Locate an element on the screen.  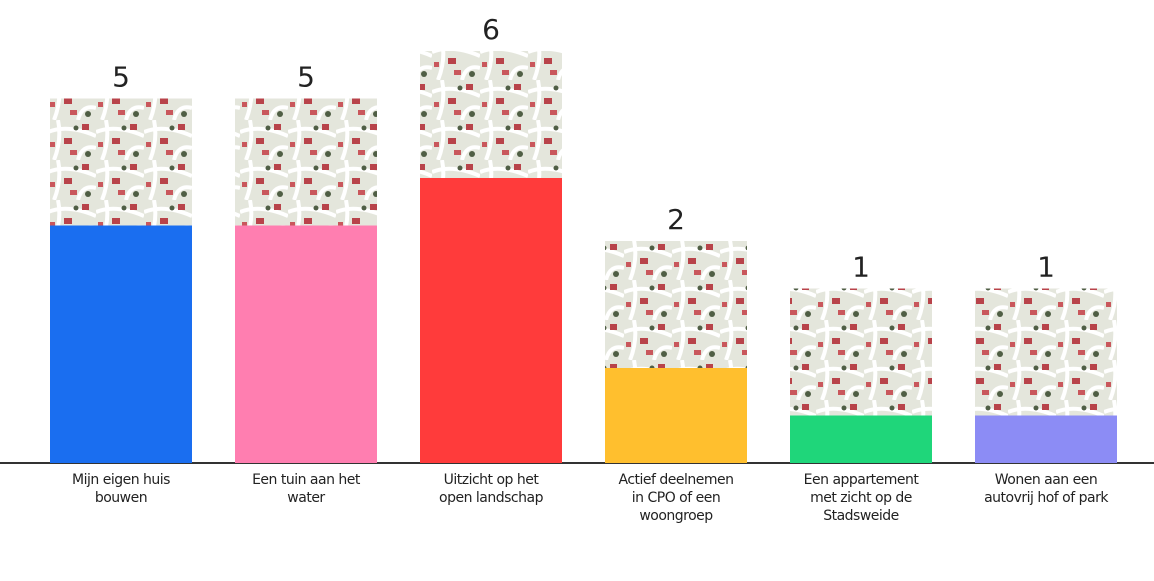
value-label: 2 is located at coordinates (676, 219).